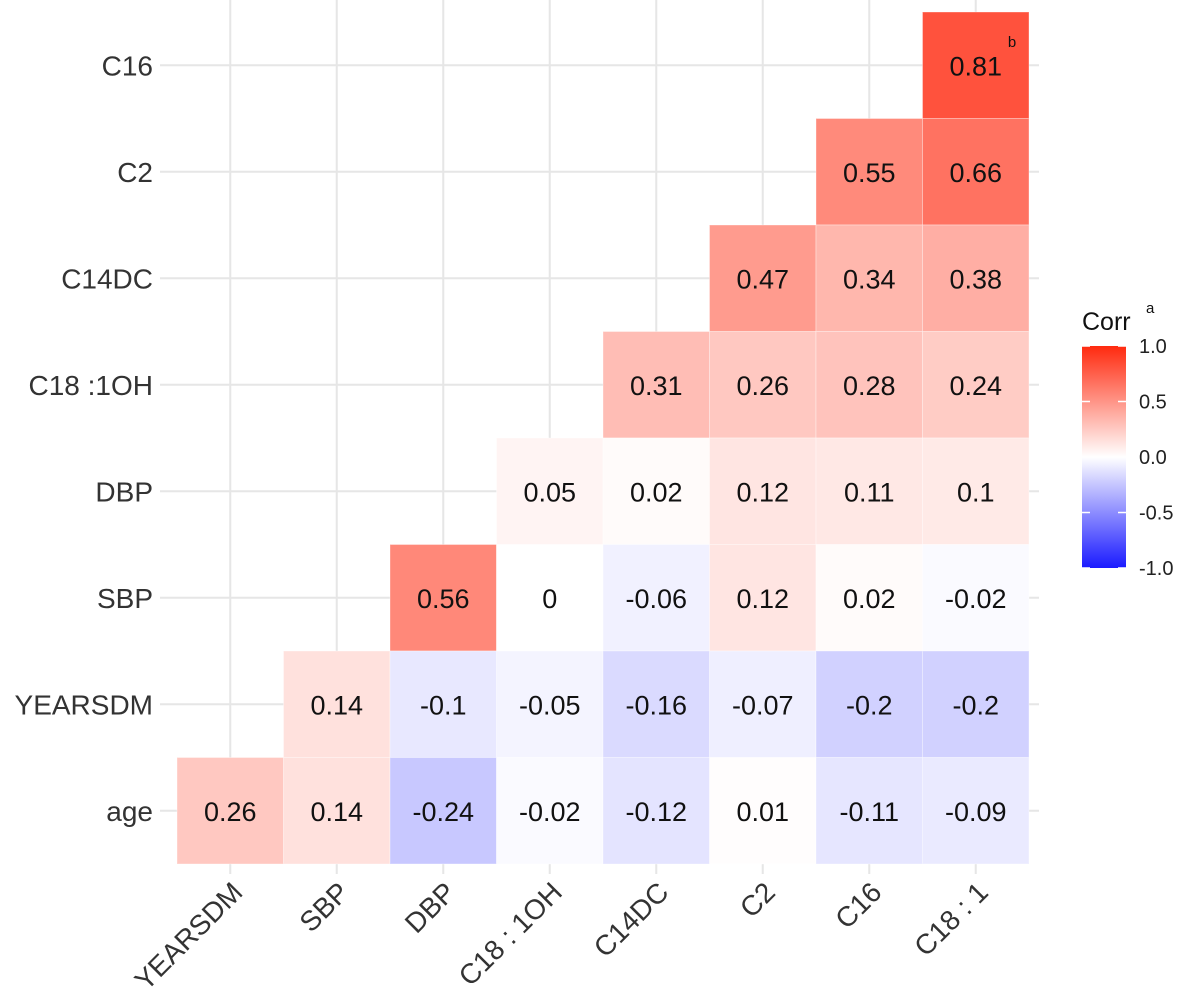  Describe the element at coordinates (1153, 458) in the screenshot. I see `legend-tick-label: 0.0` at that location.